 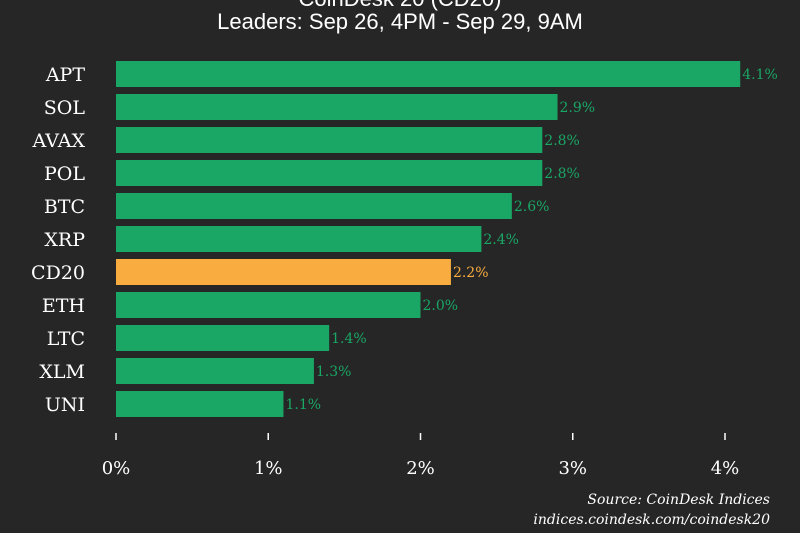 What do you see at coordinates (760, 75) in the screenshot?
I see `value-label-apt: 4.1%` at bounding box center [760, 75].